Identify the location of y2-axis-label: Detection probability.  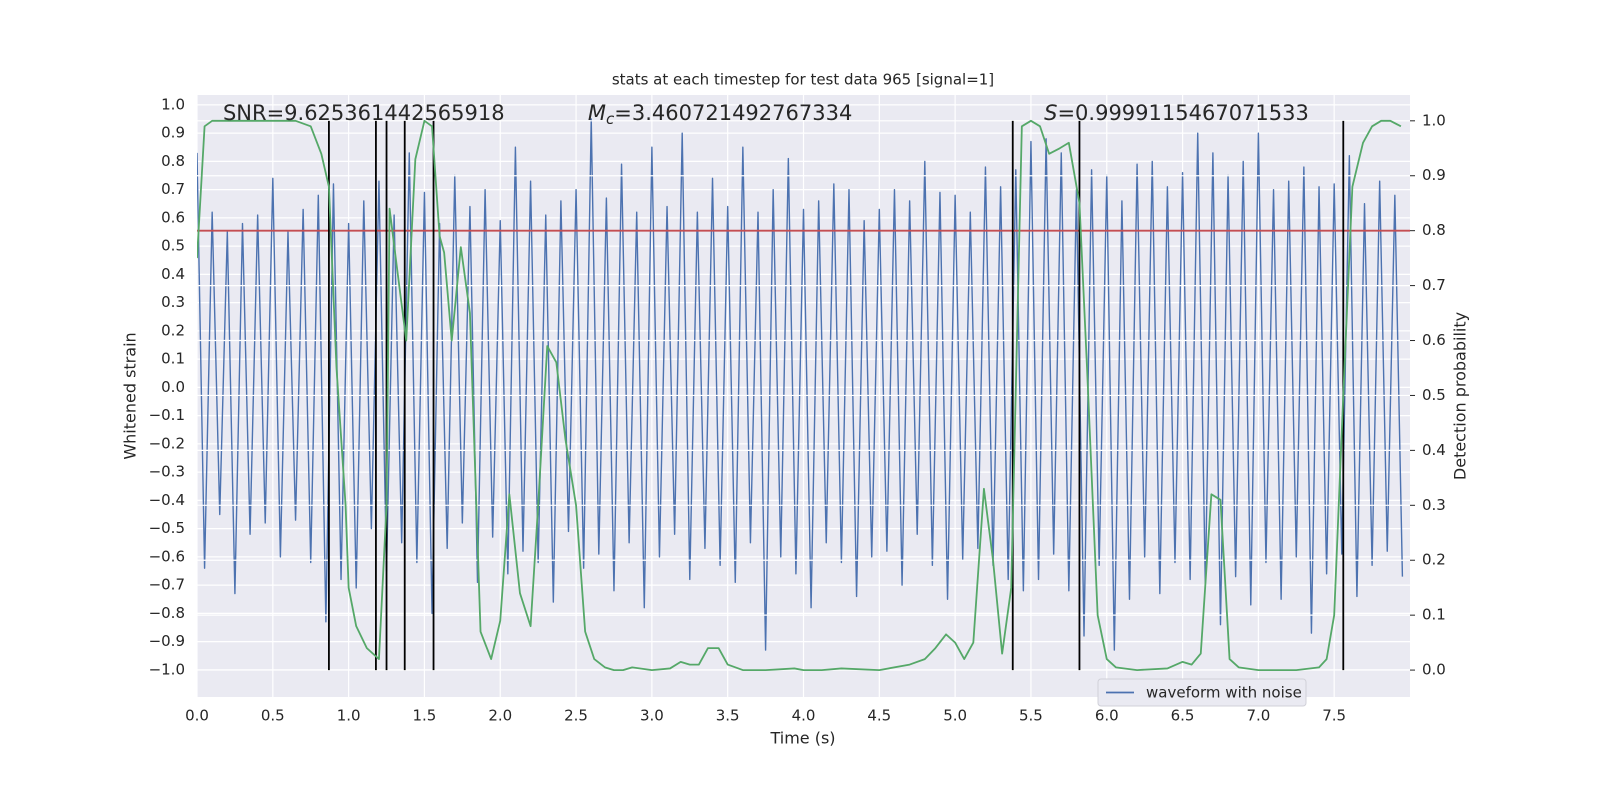
(1460, 396).